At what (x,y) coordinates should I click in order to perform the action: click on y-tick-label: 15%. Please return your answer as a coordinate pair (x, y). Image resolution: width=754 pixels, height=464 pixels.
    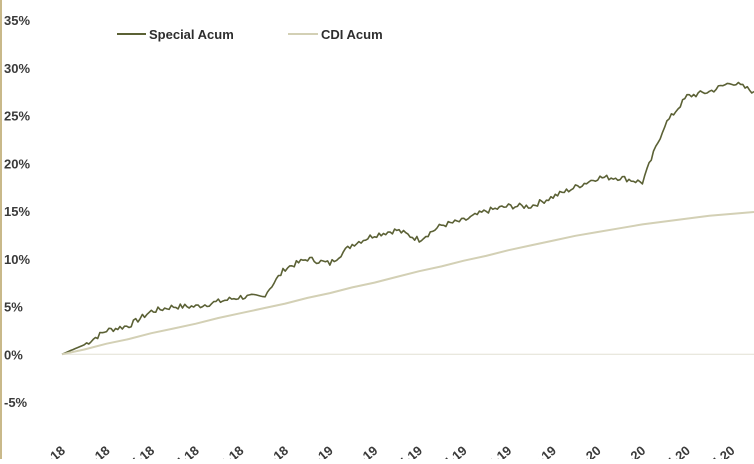
    Looking at the image, I should click on (17, 211).